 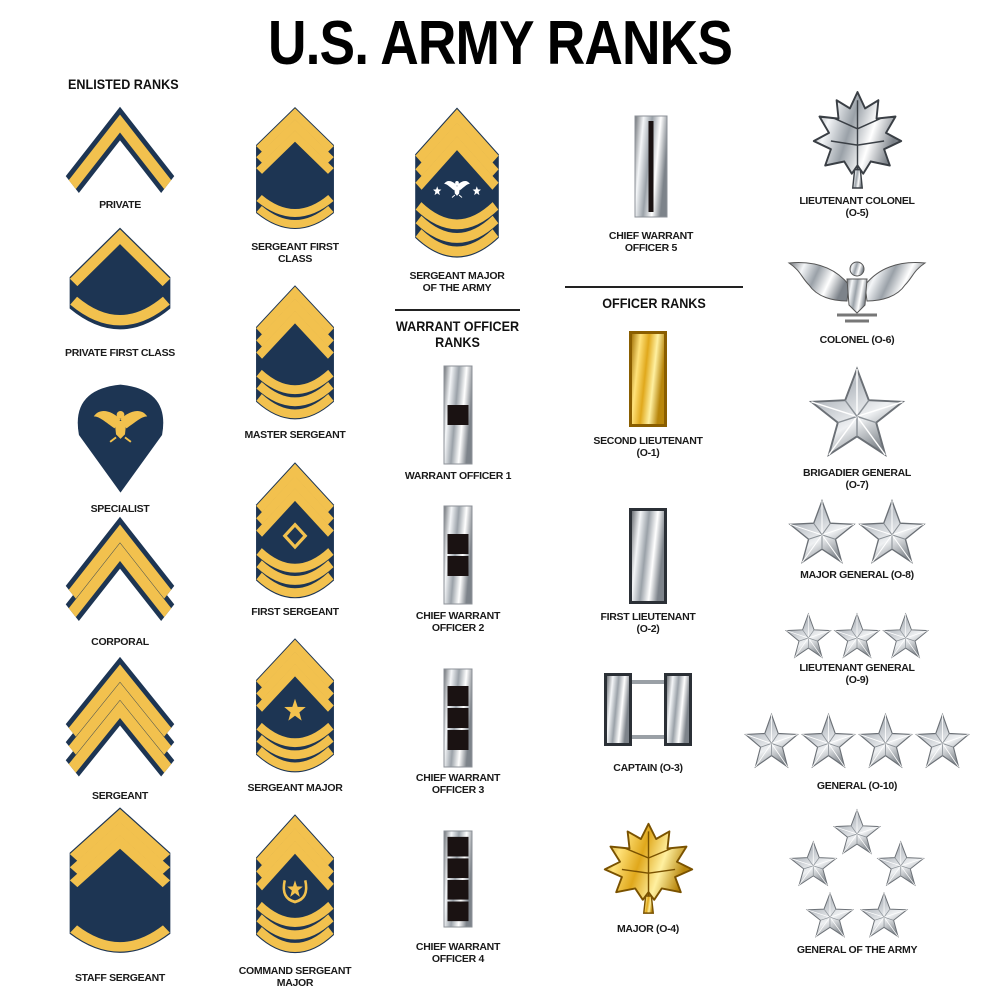 What do you see at coordinates (458, 628) in the screenshot?
I see `rank-label-line: OFFICER 2` at bounding box center [458, 628].